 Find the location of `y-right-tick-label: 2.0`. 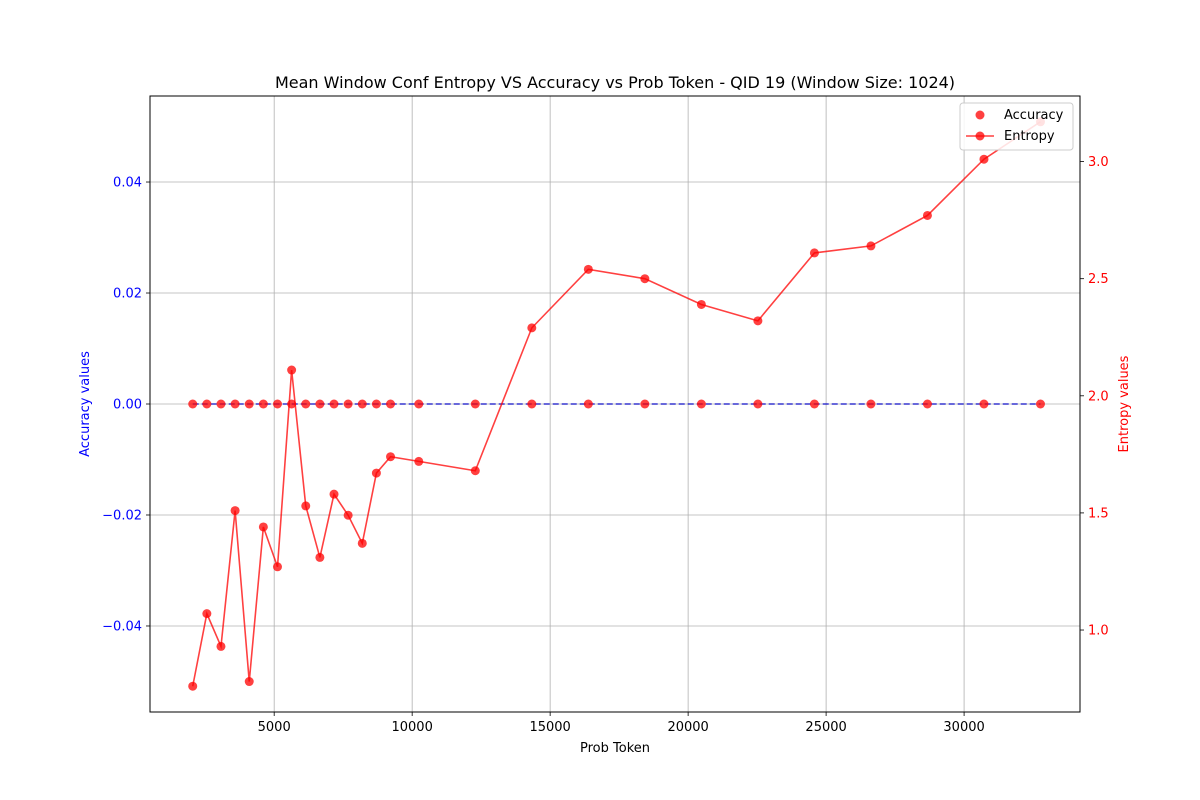

y-right-tick-label: 2.0 is located at coordinates (1098, 396).